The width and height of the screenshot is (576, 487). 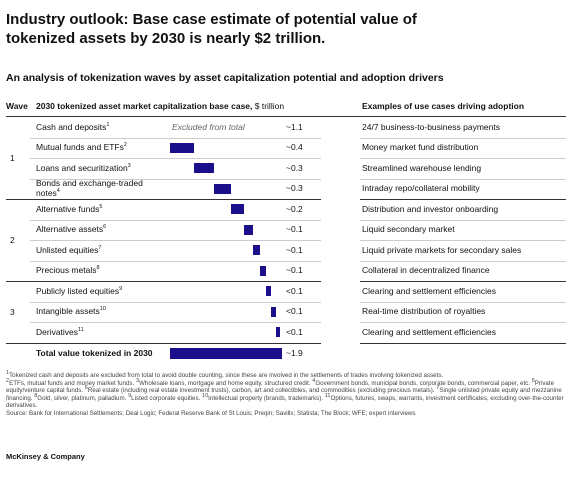 I want to click on category-label: Derivatives11, so click(x=95, y=332).